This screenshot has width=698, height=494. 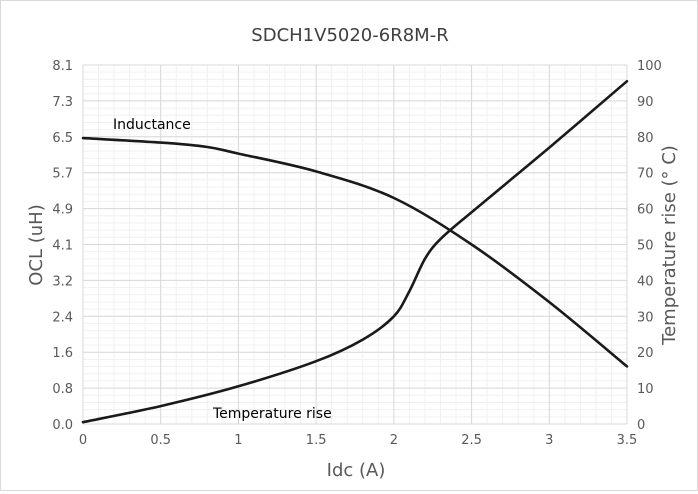 I want to click on x-tick-label: 3, so click(x=549, y=440).